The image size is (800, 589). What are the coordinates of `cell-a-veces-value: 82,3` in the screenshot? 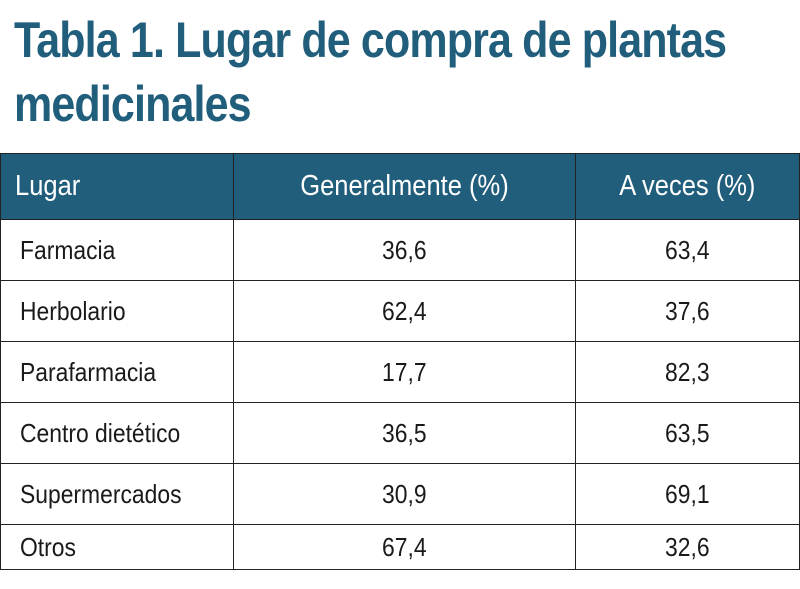 It's located at (687, 371).